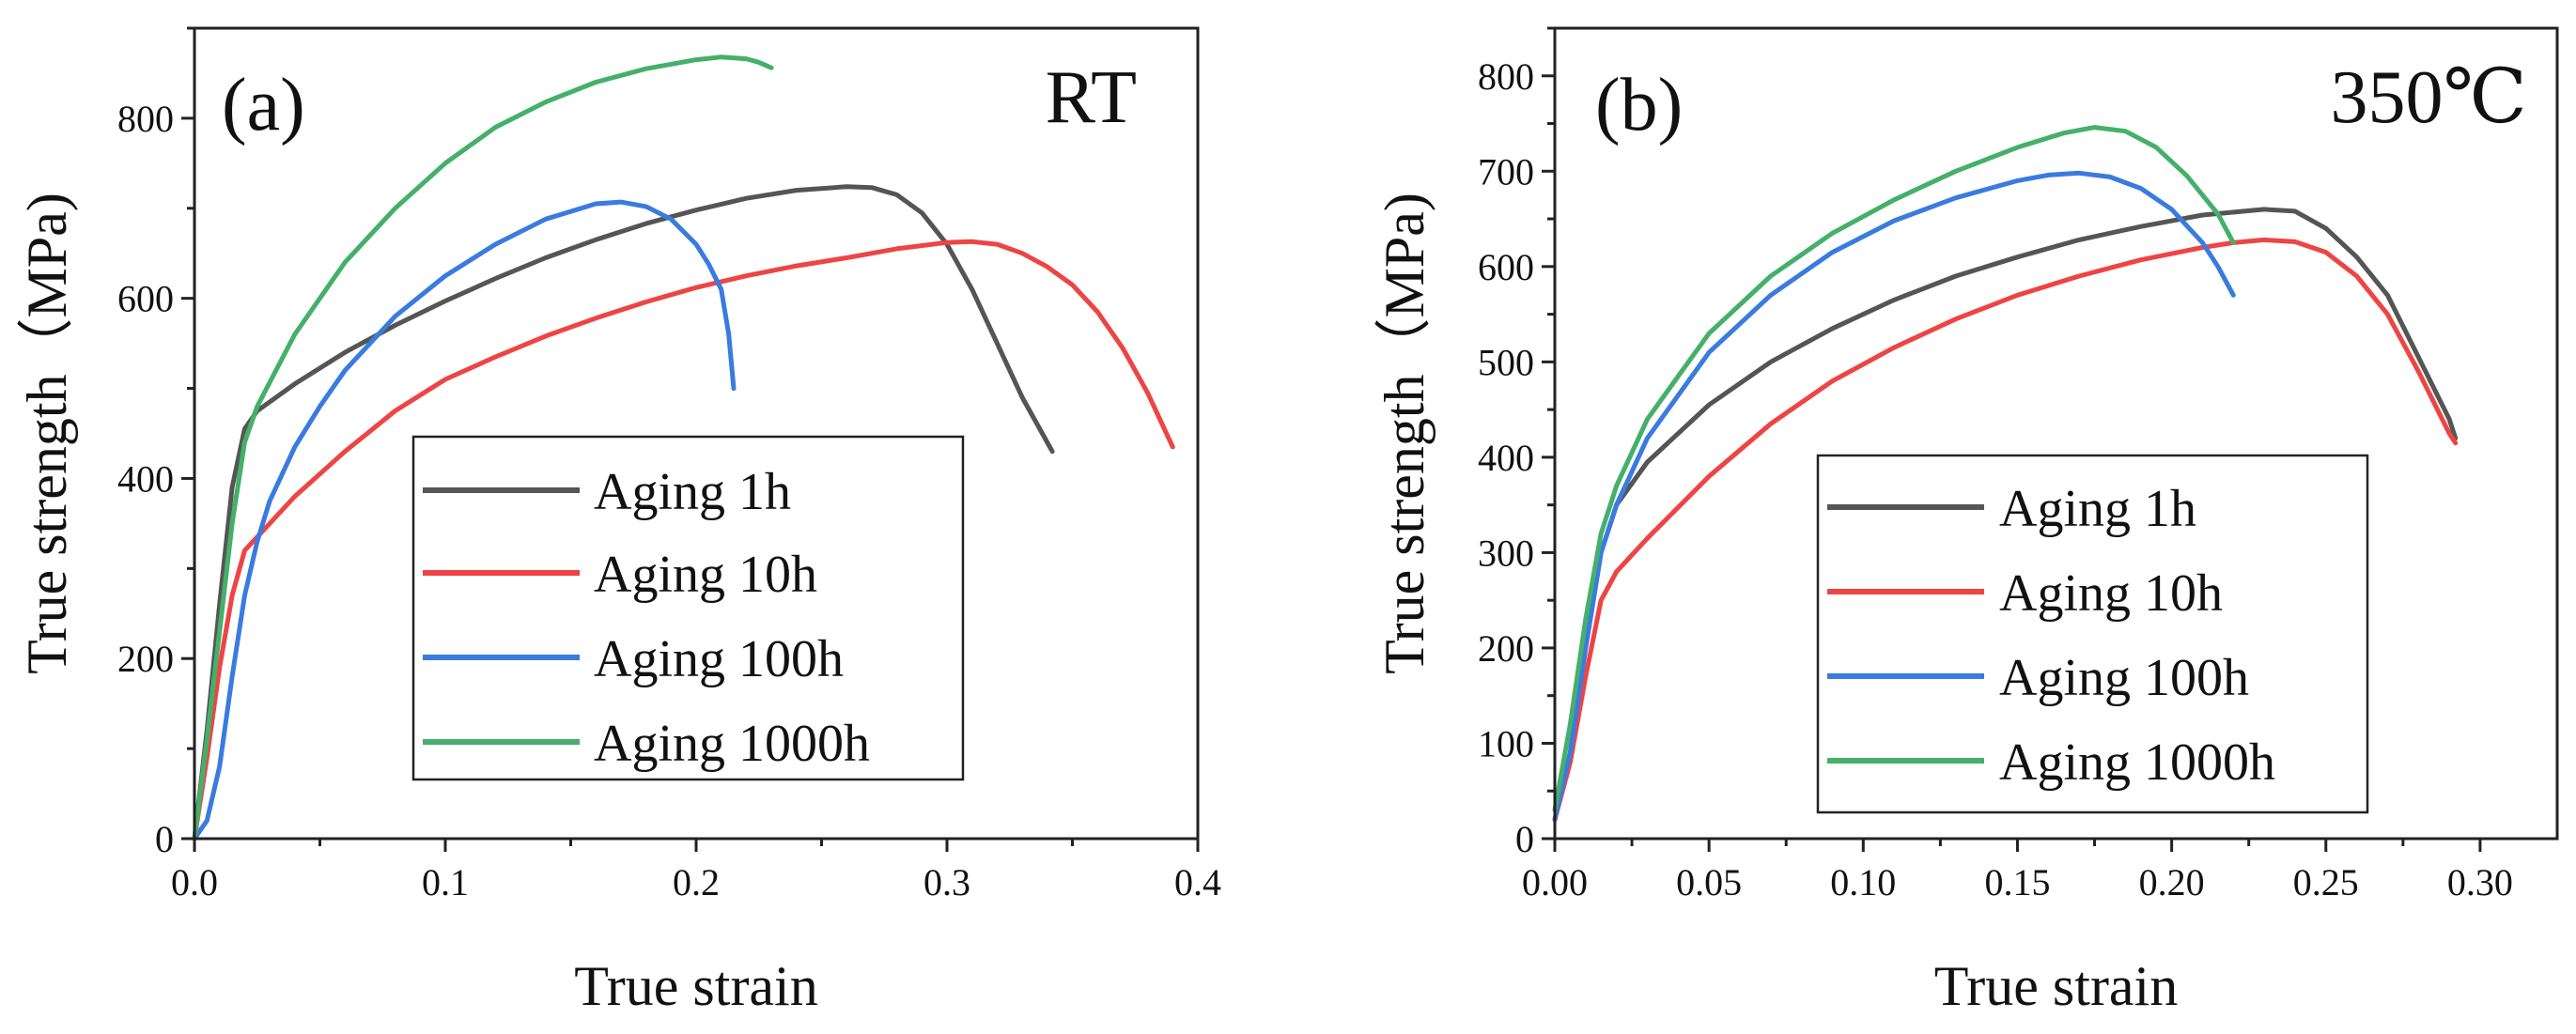  What do you see at coordinates (2430, 97) in the screenshot?
I see `chart2-condition-label: 350℃` at bounding box center [2430, 97].